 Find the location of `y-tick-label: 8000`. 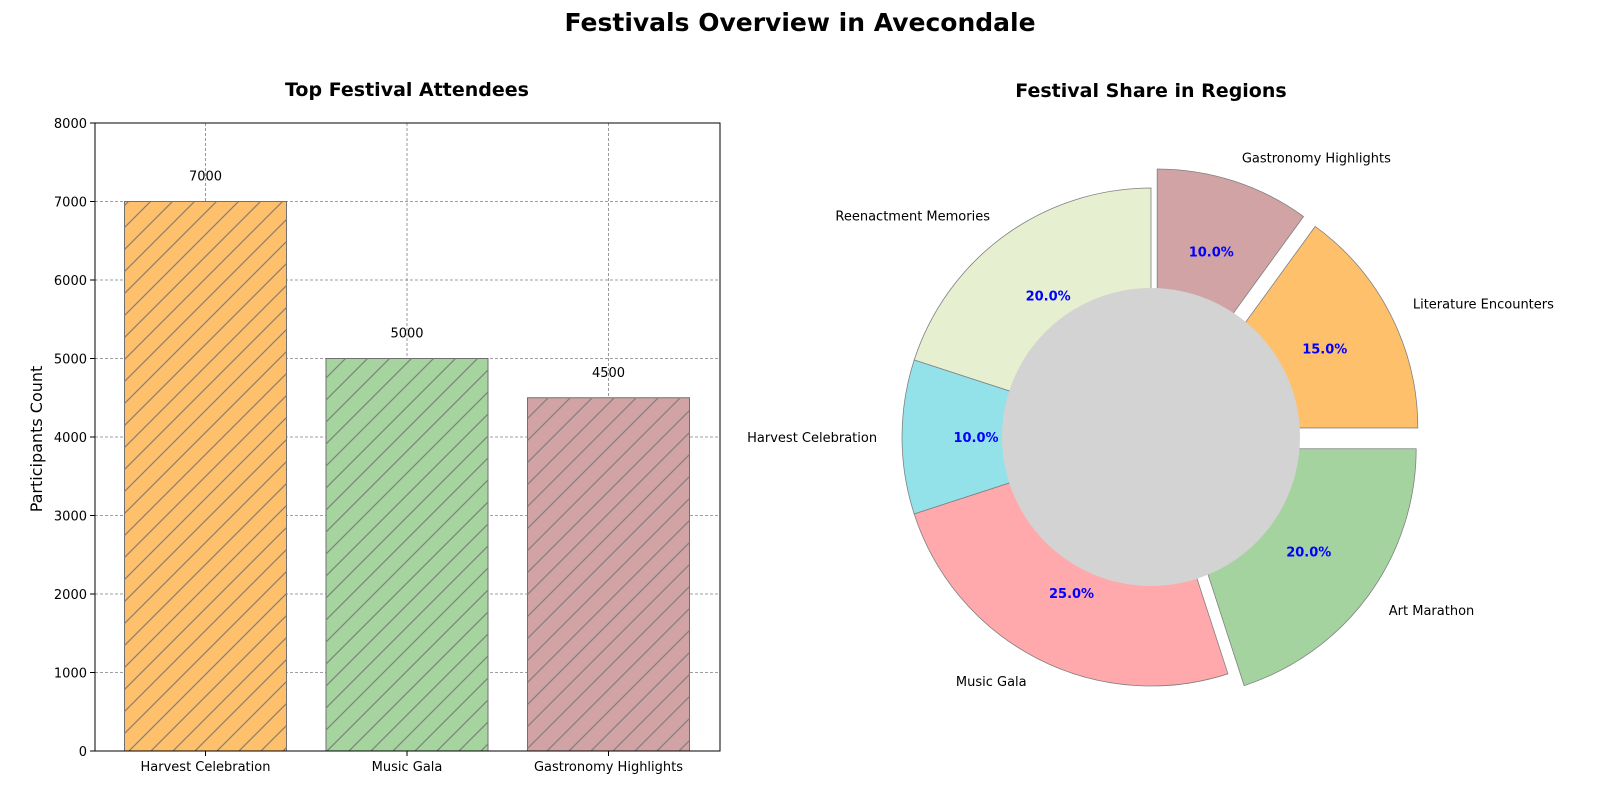

y-tick-label: 8000 is located at coordinates (70, 124).